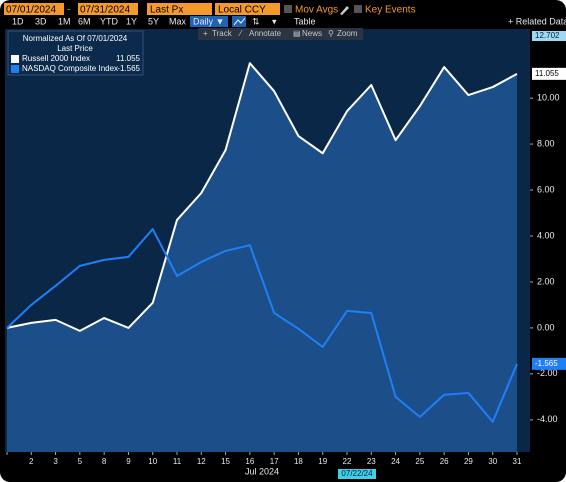  Describe the element at coordinates (305, 21) in the screenshot. I see `table-button: Table` at that location.